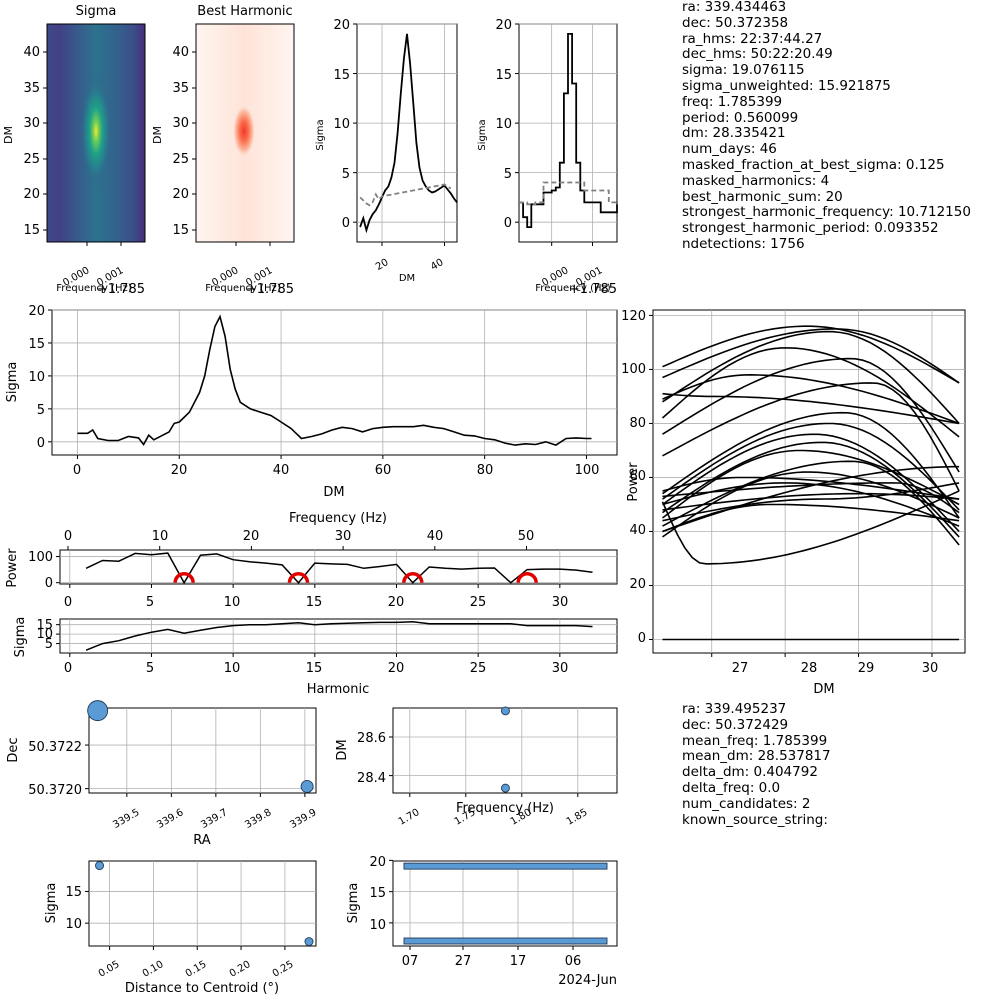 The image size is (1000, 1000). Describe the element at coordinates (478, 668) in the screenshot. I see `sigma-harmonic-xtick: 25` at that location.